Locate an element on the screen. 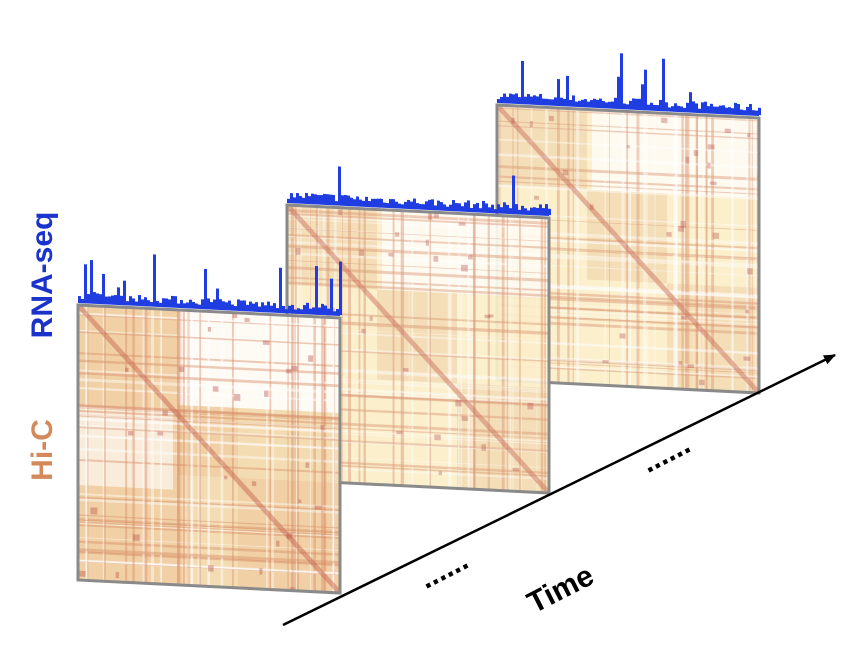 The image size is (850, 658). rna-seq-label: RNA-seq is located at coordinates (42, 275).